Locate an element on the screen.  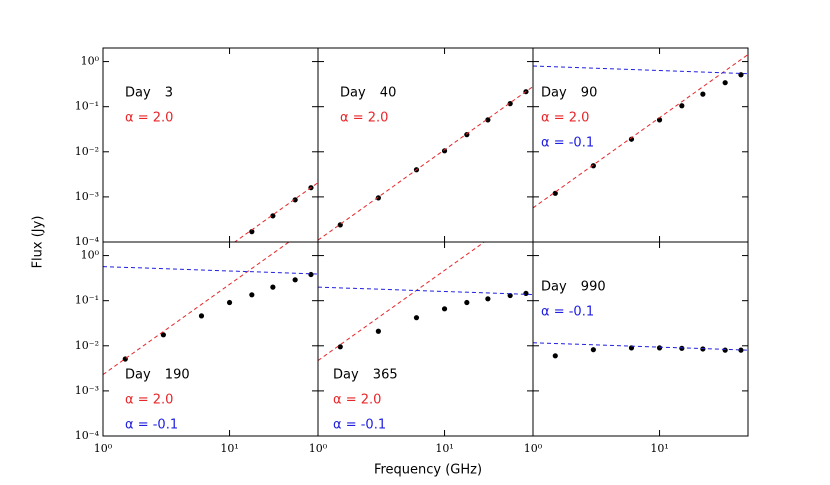
panel: 10⁻⁴ 10⁻³ 10⁻² 10⁻¹ 10⁰ Day 3 α = 2.0 is located at coordinates (197, 147).